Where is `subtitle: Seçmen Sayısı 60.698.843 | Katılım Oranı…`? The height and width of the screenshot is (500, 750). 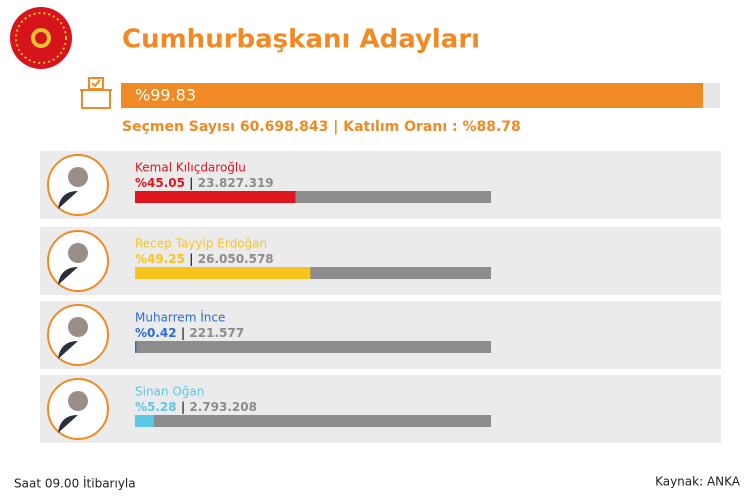
subtitle: Seçmen Sayısı 60.698.843 | Katılım Oranı… is located at coordinates (321, 127).